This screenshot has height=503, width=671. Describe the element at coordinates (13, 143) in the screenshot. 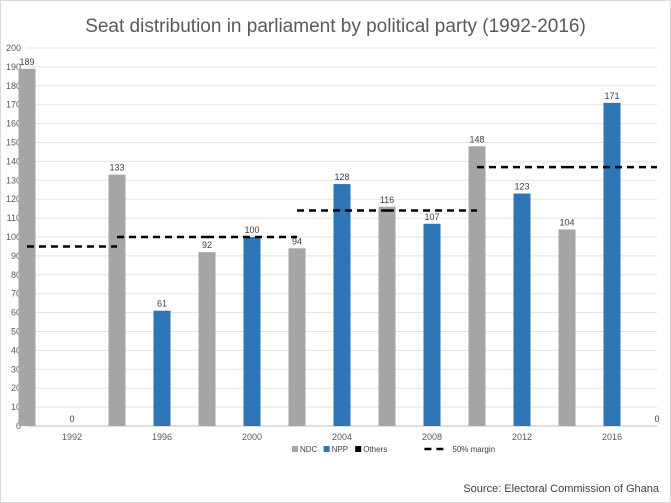

I see `y-tick-label: 150` at that location.